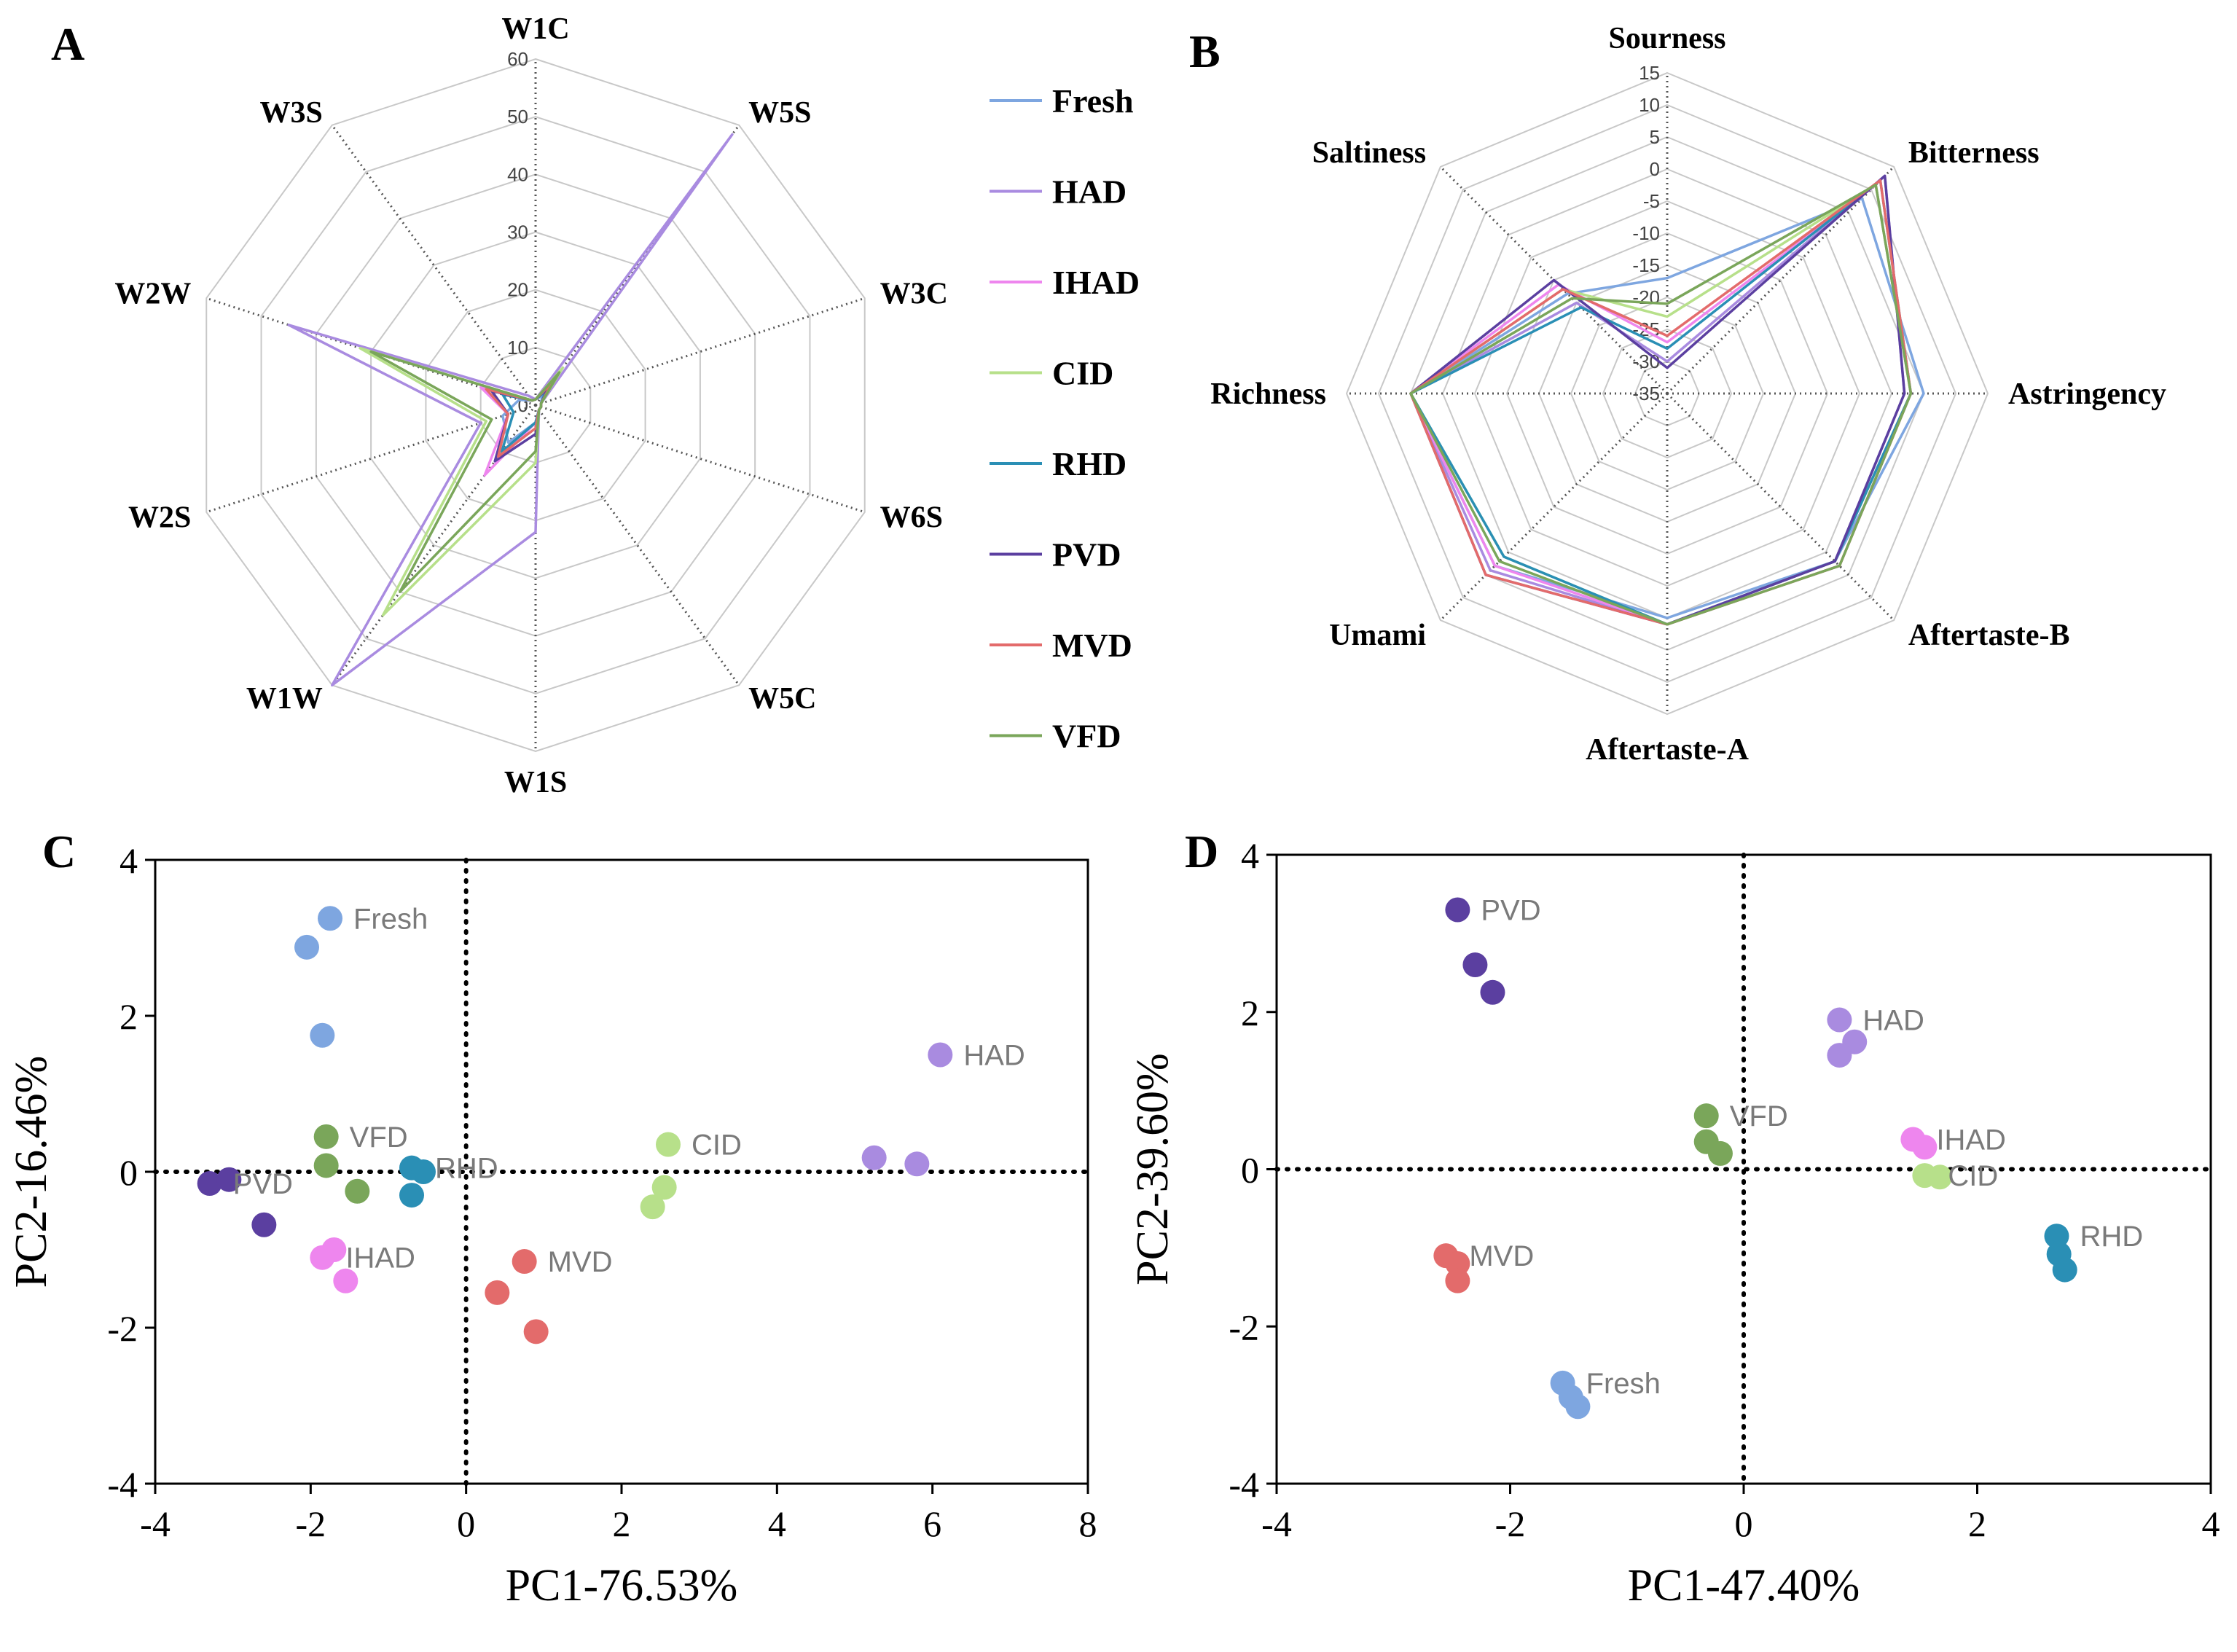 This screenshot has width=2237, height=1652. I want to click on legend-label-fresh: Fresh, so click(1093, 101).